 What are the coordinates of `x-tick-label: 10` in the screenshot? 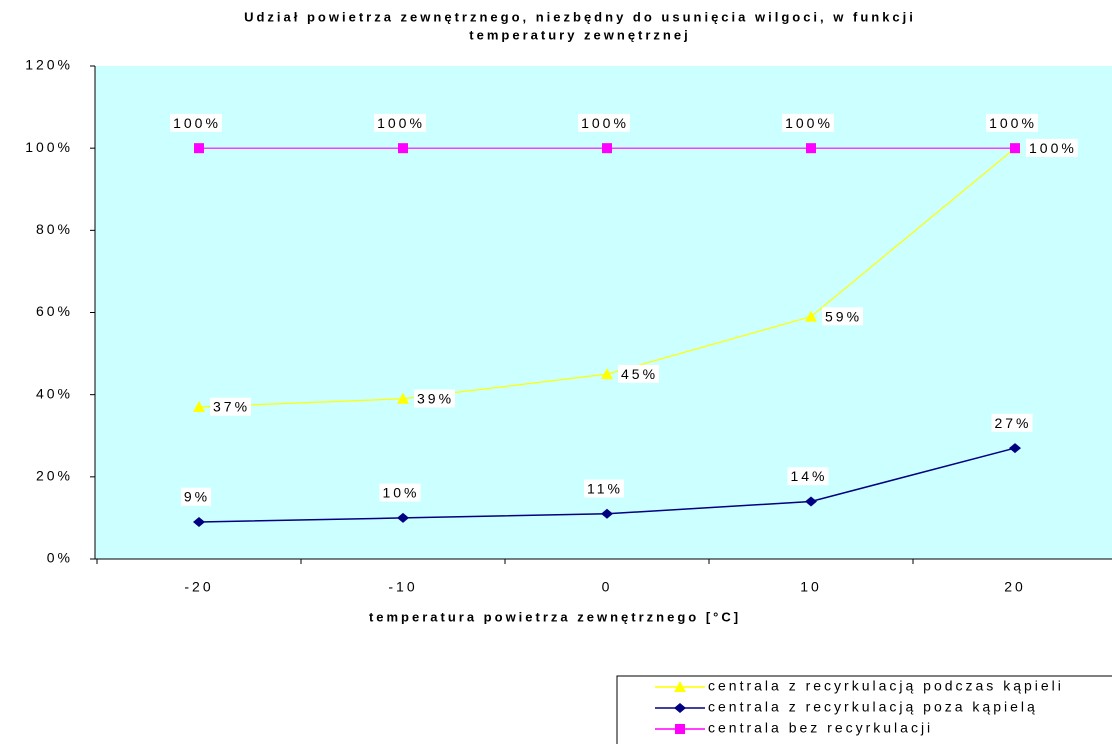 It's located at (811, 587).